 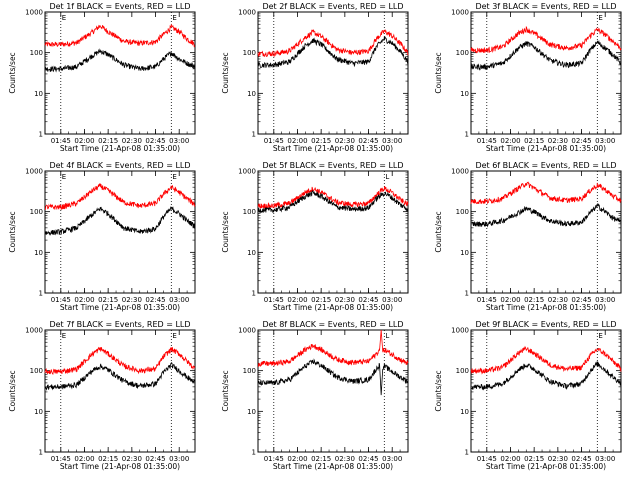 I want to click on chart-title: Det 4f BLACK = Events, RED = LLD, so click(x=119, y=165).